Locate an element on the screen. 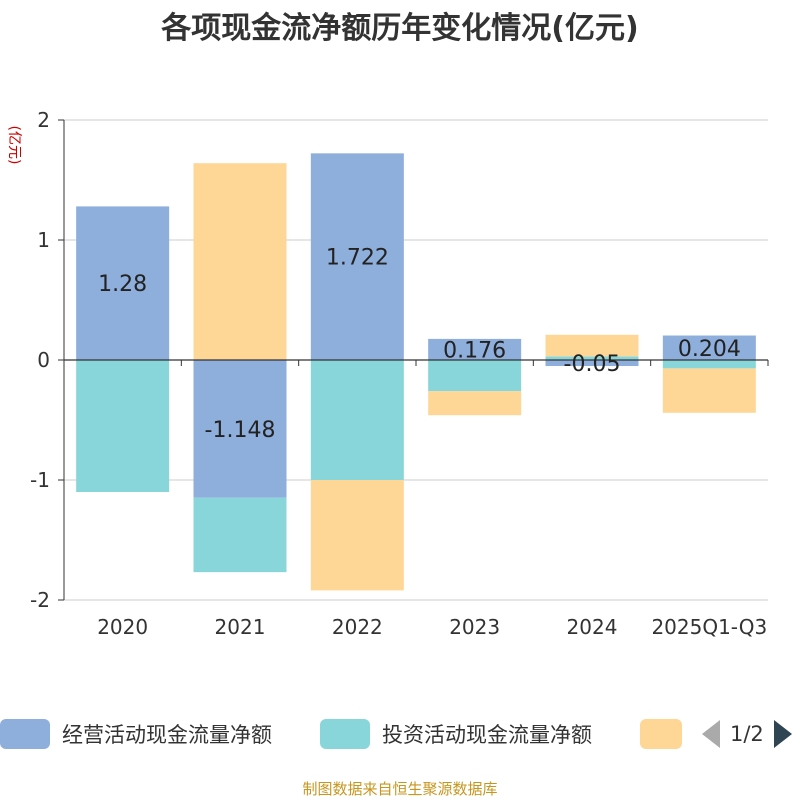 The width and height of the screenshot is (800, 800). legend-swatch-investing is located at coordinates (345, 734).